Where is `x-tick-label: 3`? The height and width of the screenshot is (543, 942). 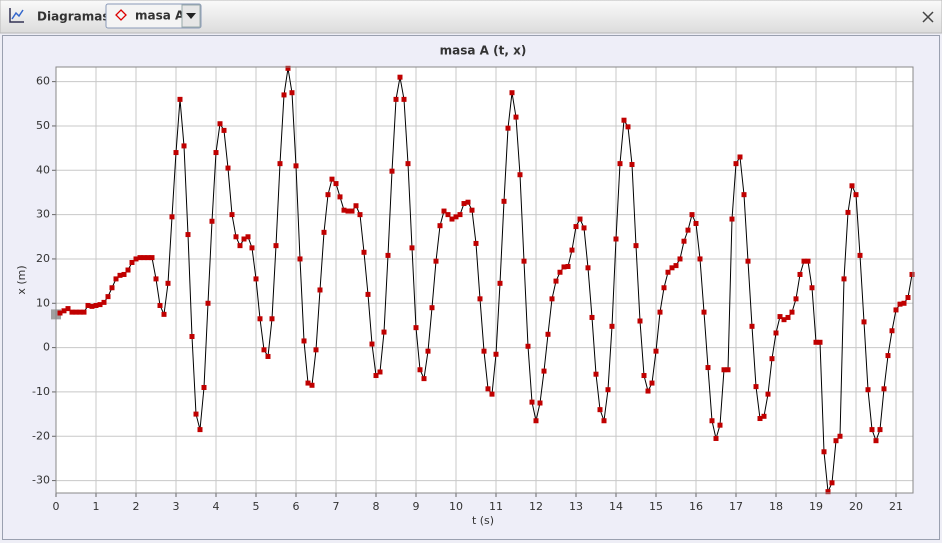
x-tick-label: 3 is located at coordinates (176, 506).